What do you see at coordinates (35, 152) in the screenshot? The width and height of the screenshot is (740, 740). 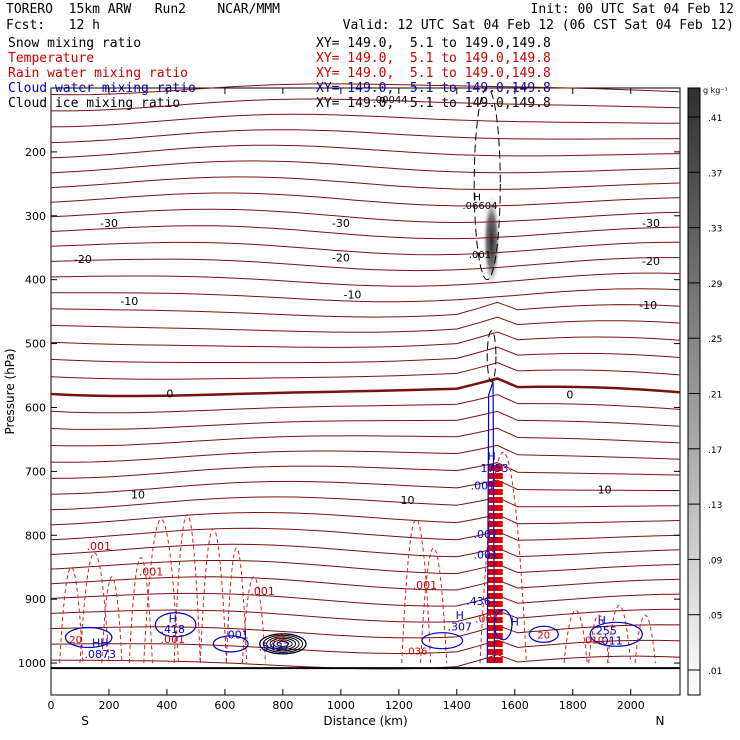 I see `y-tick-label: 200` at bounding box center [35, 152].